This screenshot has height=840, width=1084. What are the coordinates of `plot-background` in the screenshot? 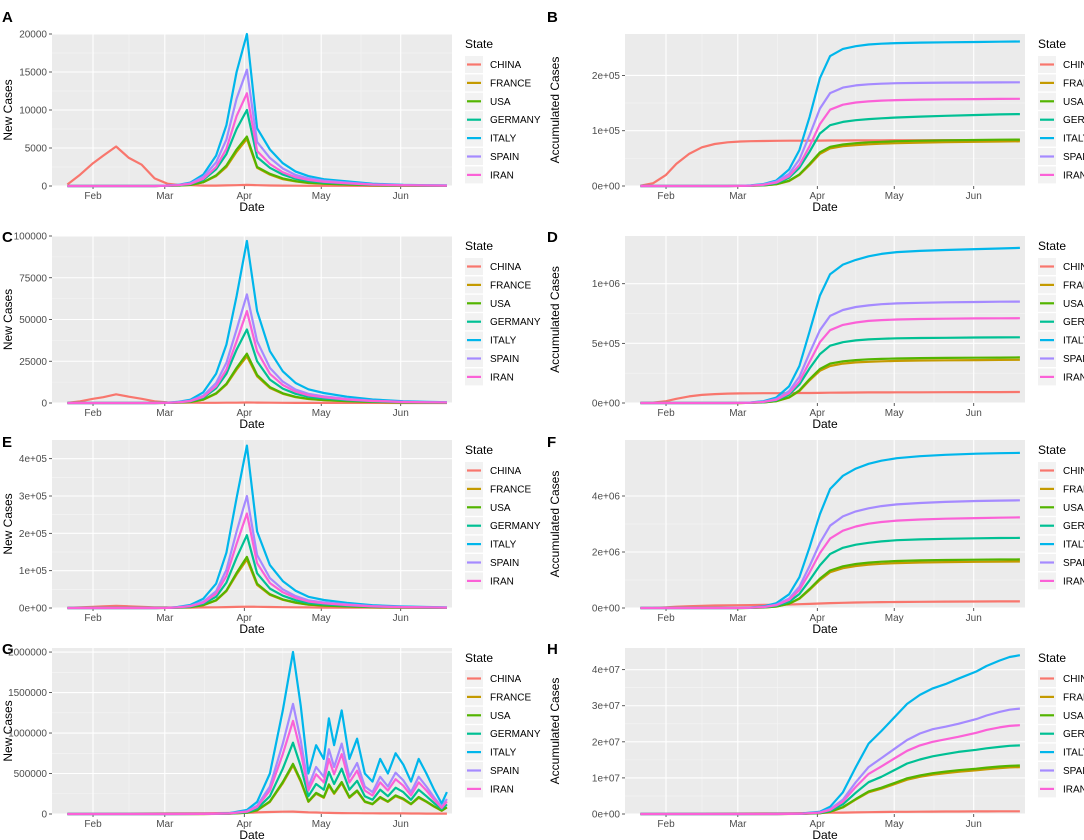 It's located at (252, 731).